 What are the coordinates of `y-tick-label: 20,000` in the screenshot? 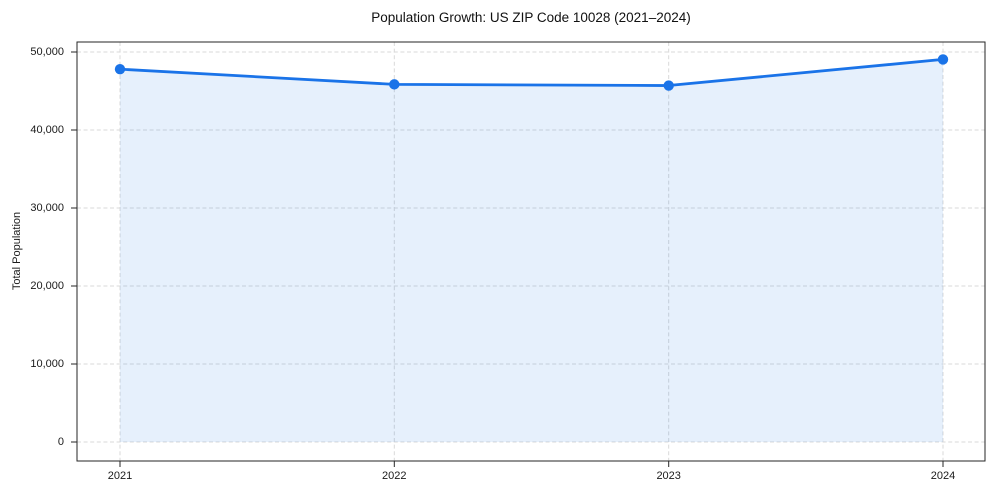 It's located at (47, 286).